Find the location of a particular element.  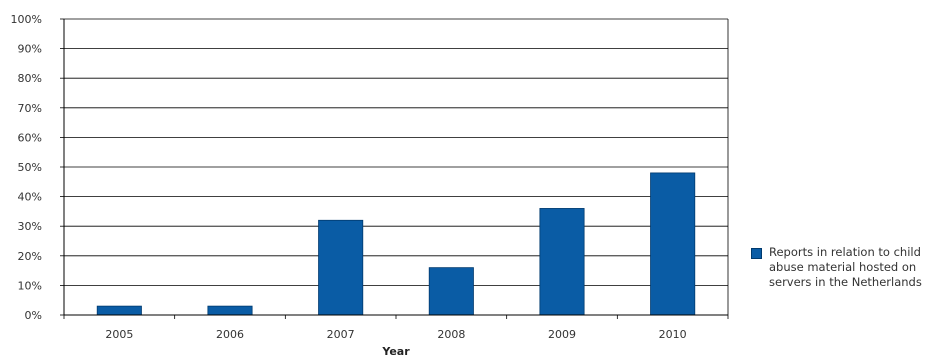

y-tick-label: 0% is located at coordinates (33, 315).